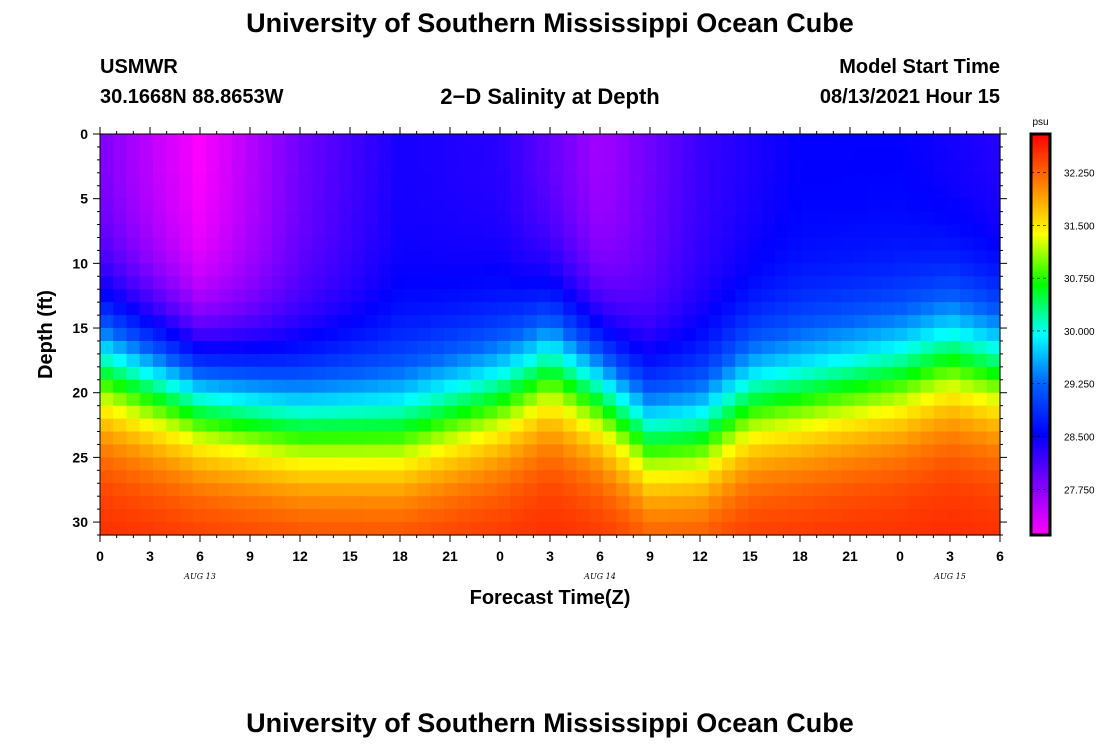 The height and width of the screenshot is (750, 1100). Describe the element at coordinates (350, 556) in the screenshot. I see `x-tick-label: 15` at that location.